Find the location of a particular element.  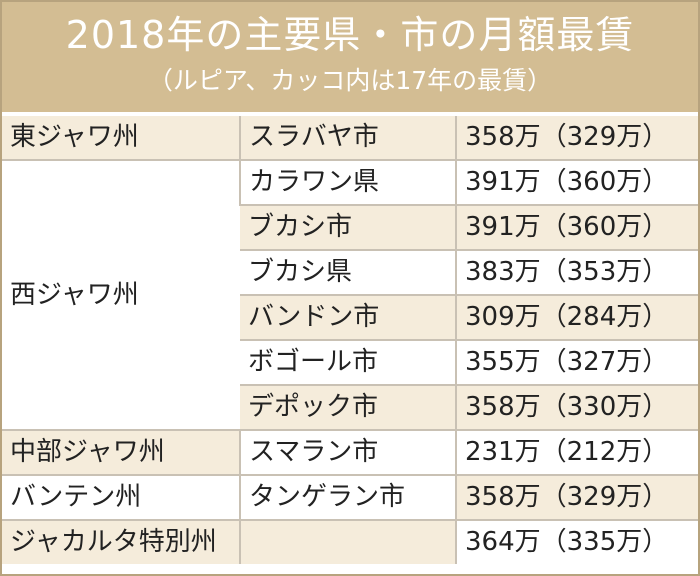

table-row: 東ジャワ州 スラバヤ市 358万（329万） is located at coordinates (350, 138).